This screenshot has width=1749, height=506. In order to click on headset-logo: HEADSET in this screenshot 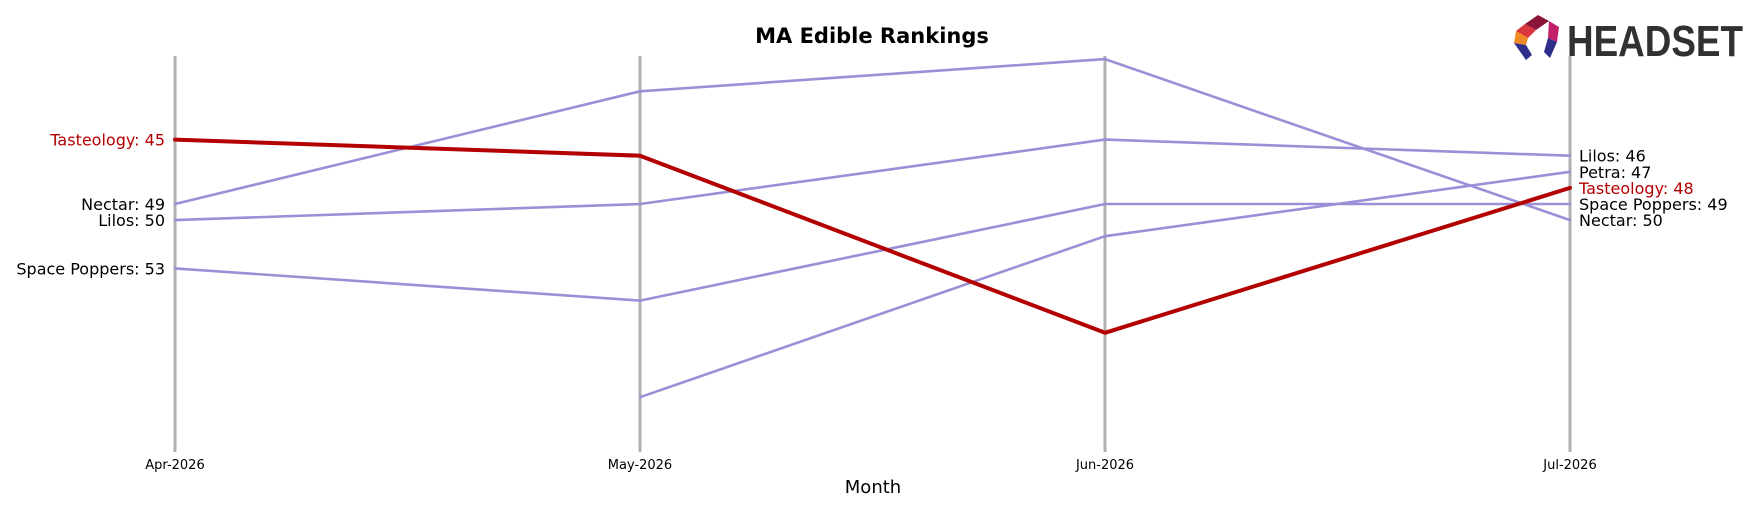, I will do `click(1628, 40)`.